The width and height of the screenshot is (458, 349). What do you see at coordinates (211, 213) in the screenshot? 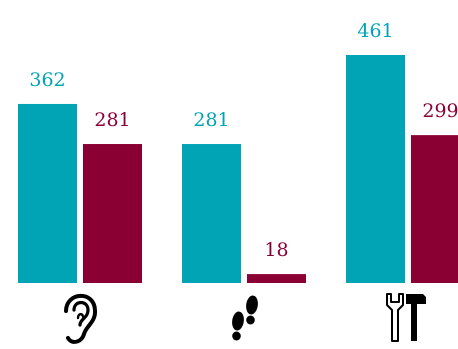
I see `bar-series1-footprints` at bounding box center [211, 213].